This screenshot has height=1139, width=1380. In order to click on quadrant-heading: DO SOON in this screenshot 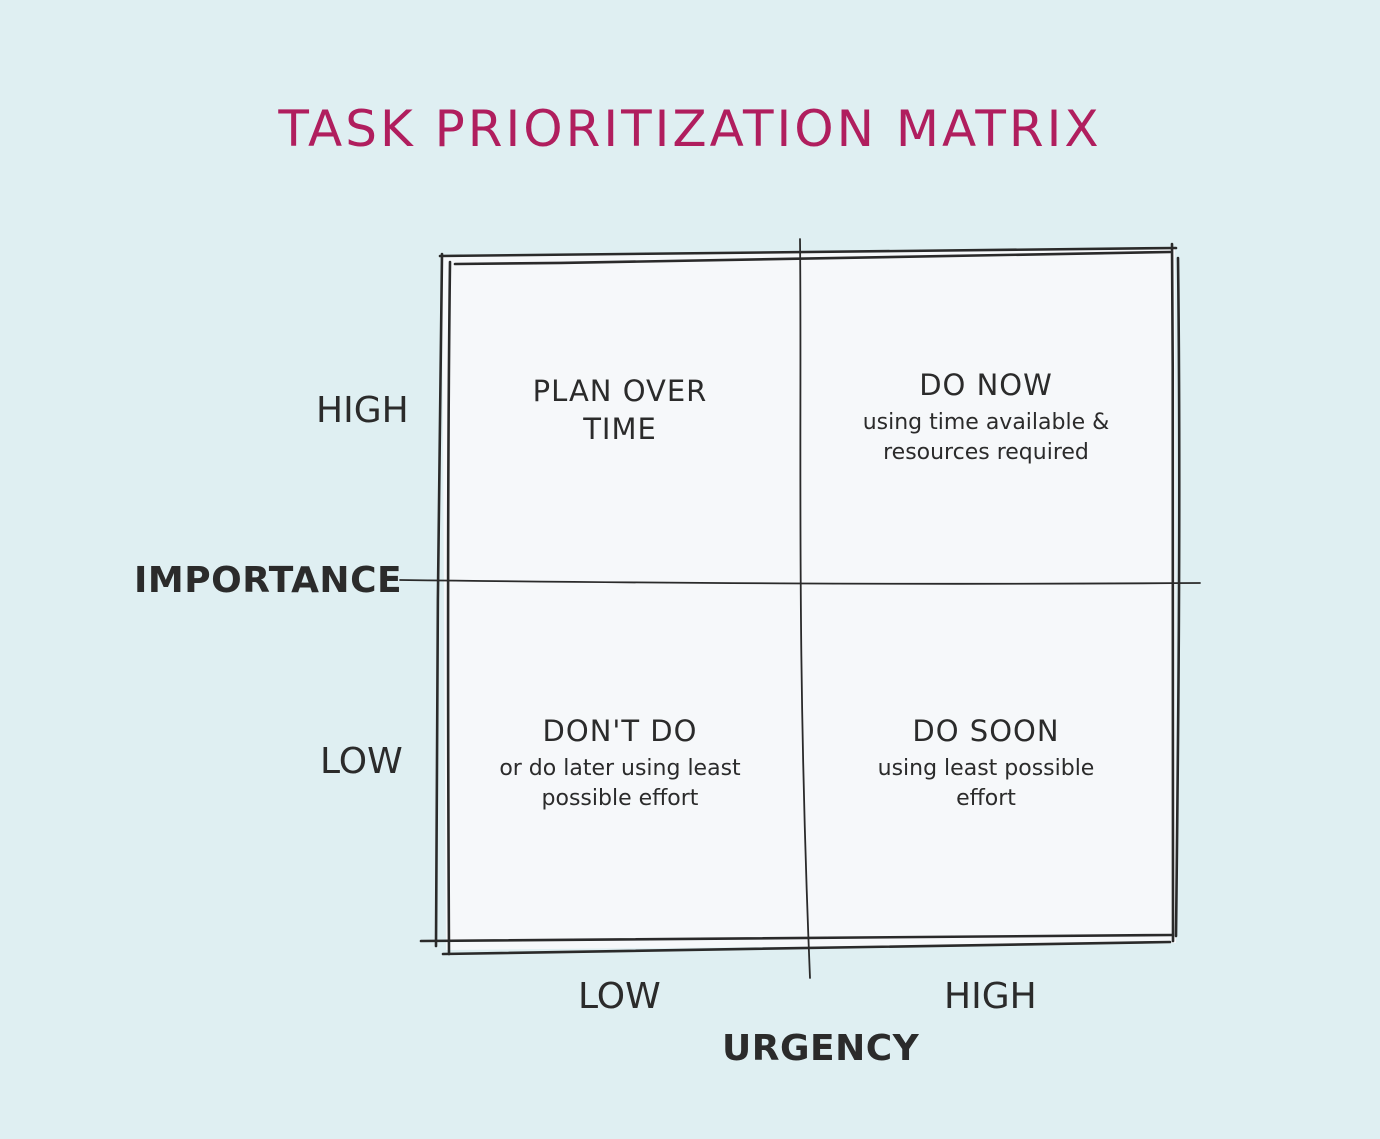, I will do `click(986, 731)`.